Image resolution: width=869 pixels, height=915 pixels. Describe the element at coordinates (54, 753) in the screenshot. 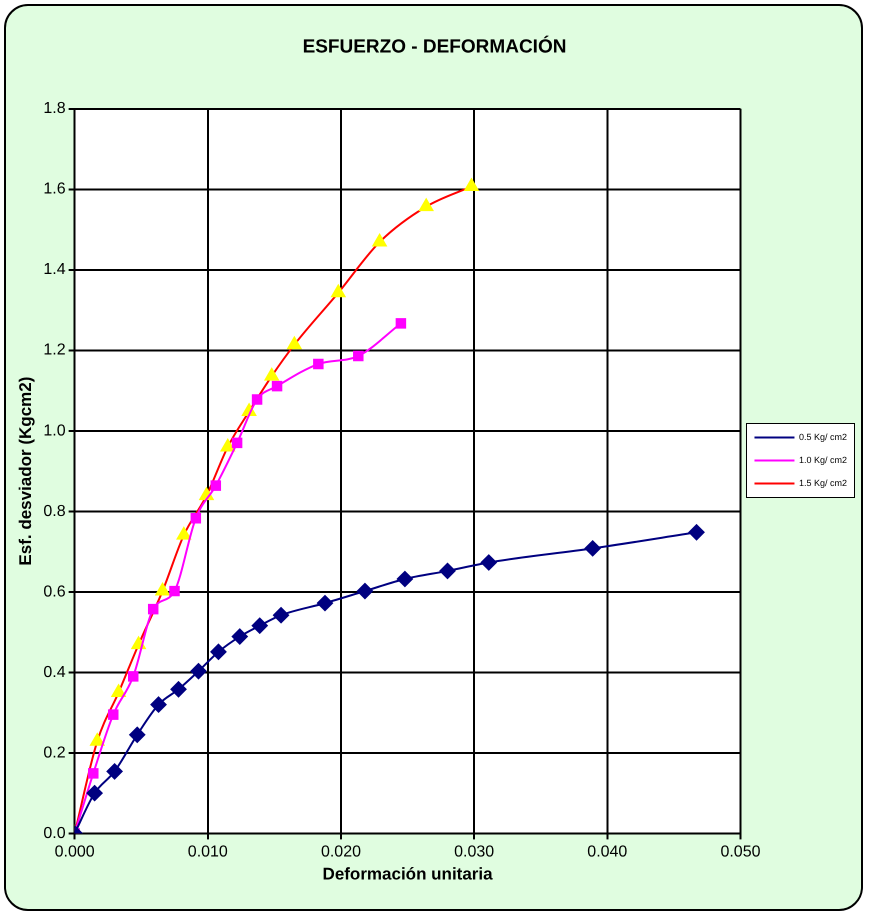

I see `y-tick-label: 0.2` at that location.